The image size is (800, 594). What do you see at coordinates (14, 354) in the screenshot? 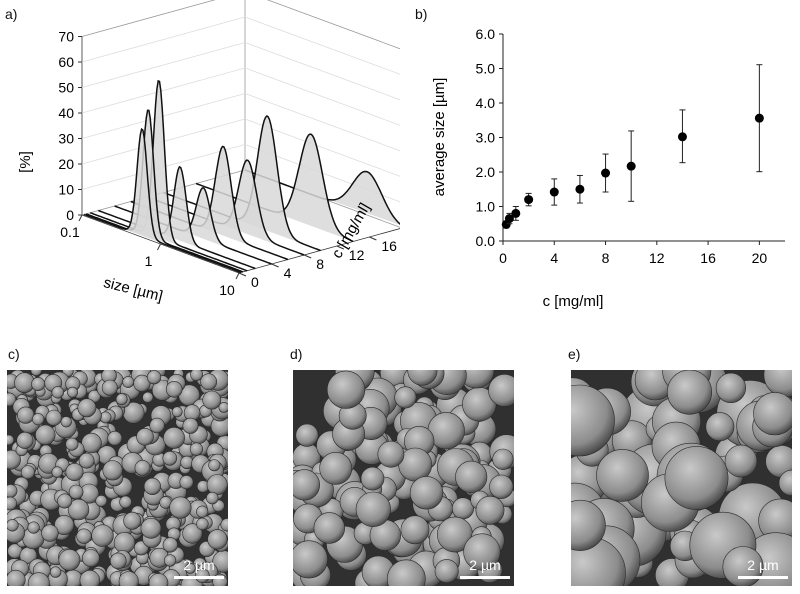
I see `panel-label-c: c)` at bounding box center [14, 354].